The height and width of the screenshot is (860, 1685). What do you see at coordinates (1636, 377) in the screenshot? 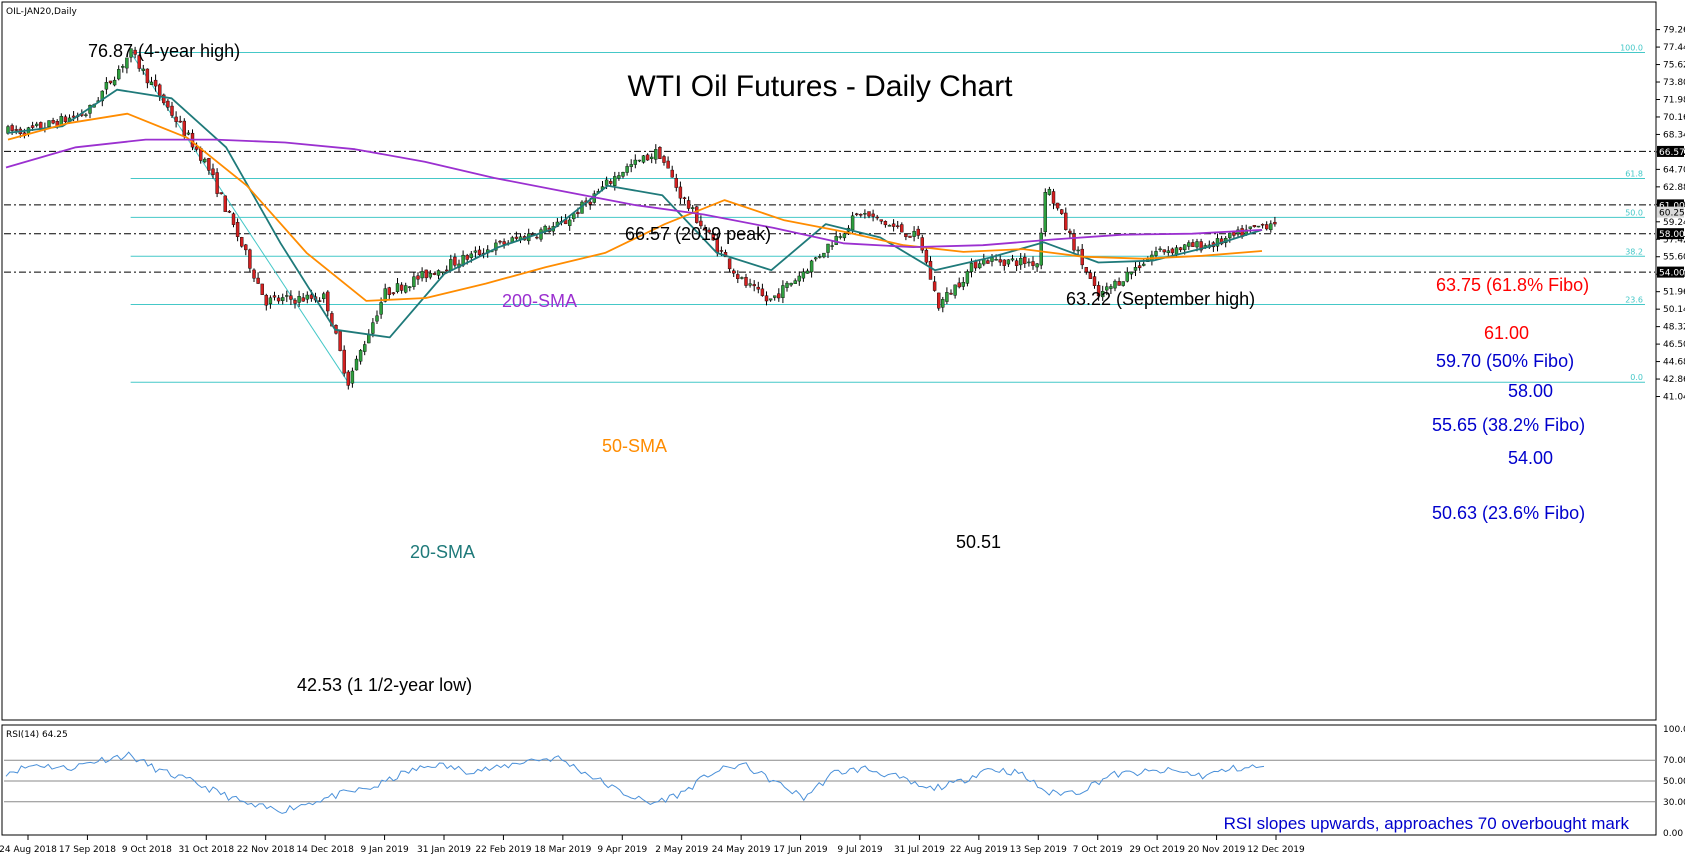
I see `fib-level-pct: 0.0` at bounding box center [1636, 377].